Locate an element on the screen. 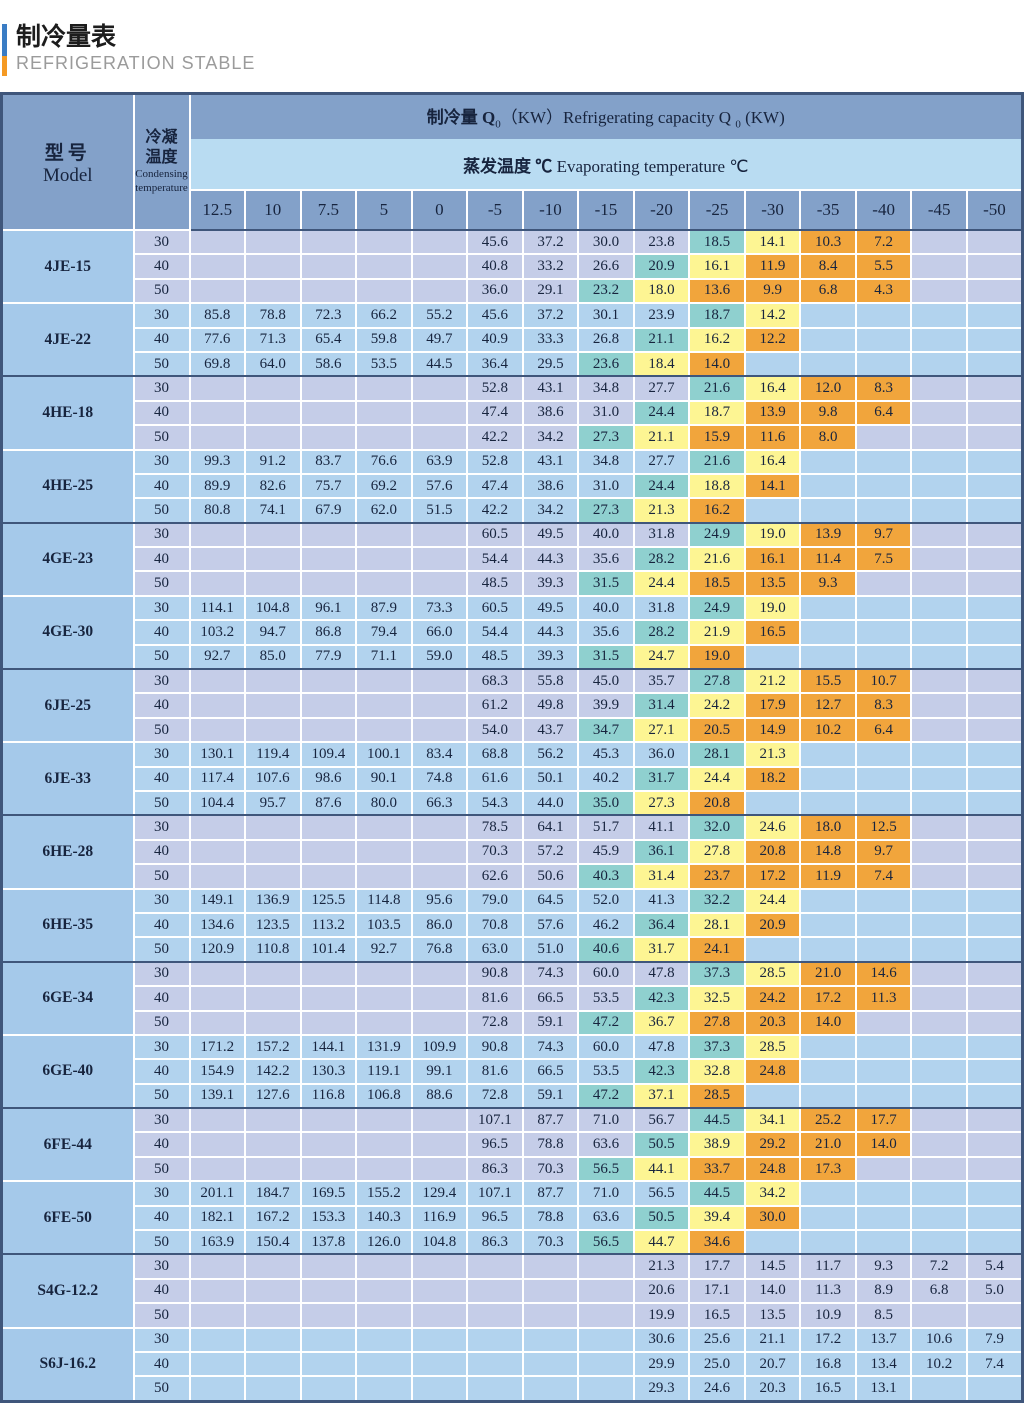 The width and height of the screenshot is (1024, 1423). capacity-cell: 24.8 is located at coordinates (772, 1169).